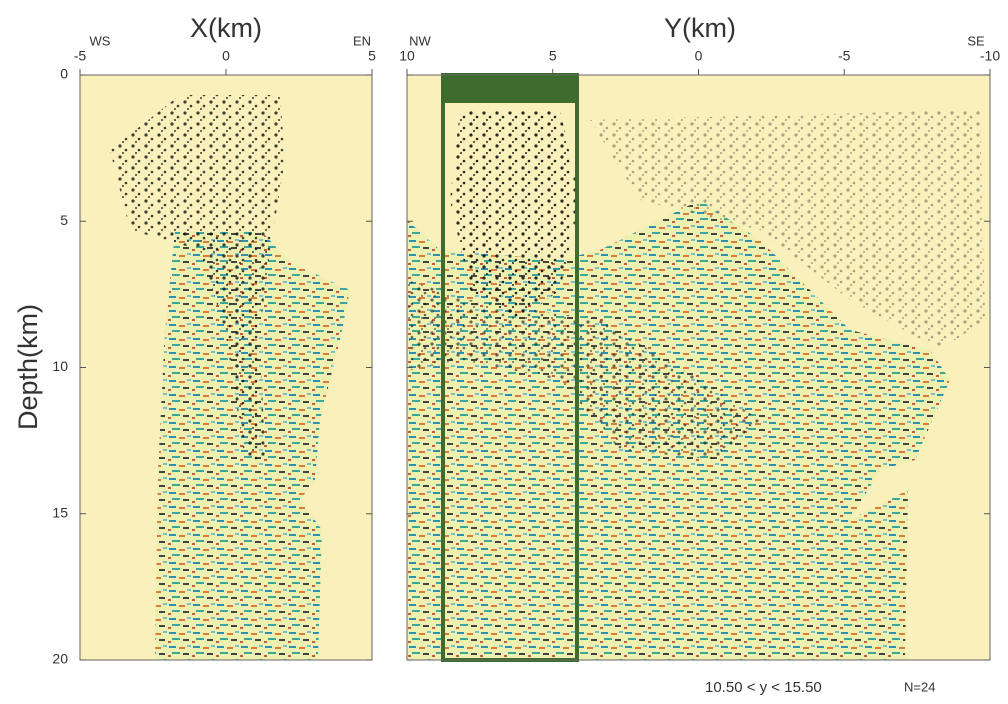 The image size is (1008, 704). What do you see at coordinates (60, 512) in the screenshot?
I see `y-tick-label: 15` at bounding box center [60, 512].